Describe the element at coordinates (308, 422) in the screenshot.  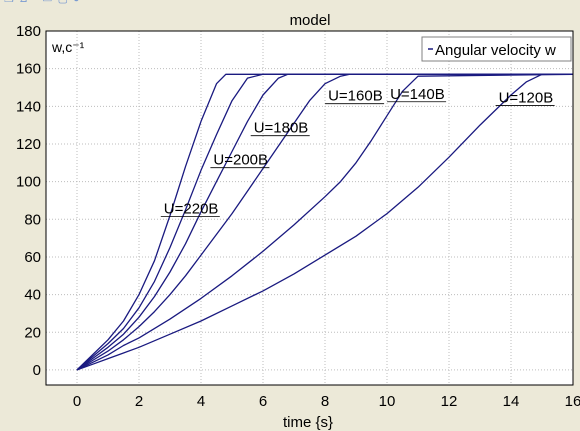
I see `x-axis-label: time {s}` at that location.